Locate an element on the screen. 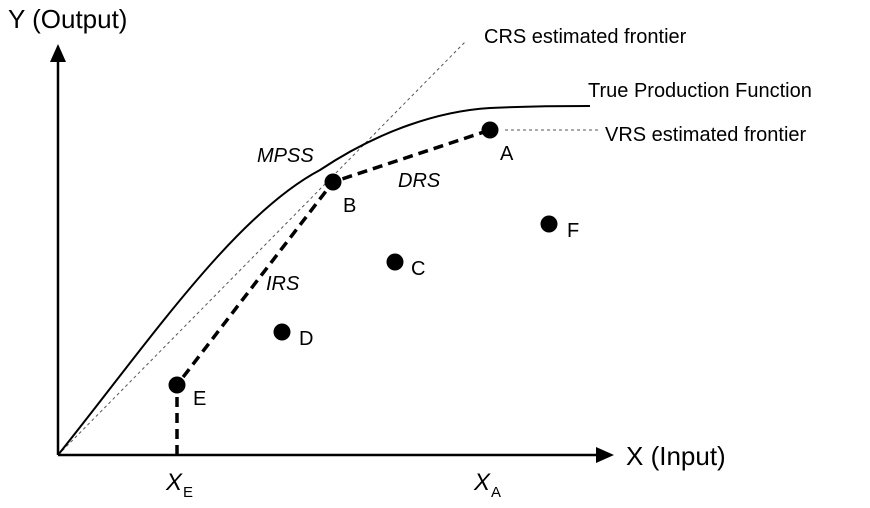 The image size is (870, 508). xe-marker-subscript: E is located at coordinates (188, 492).